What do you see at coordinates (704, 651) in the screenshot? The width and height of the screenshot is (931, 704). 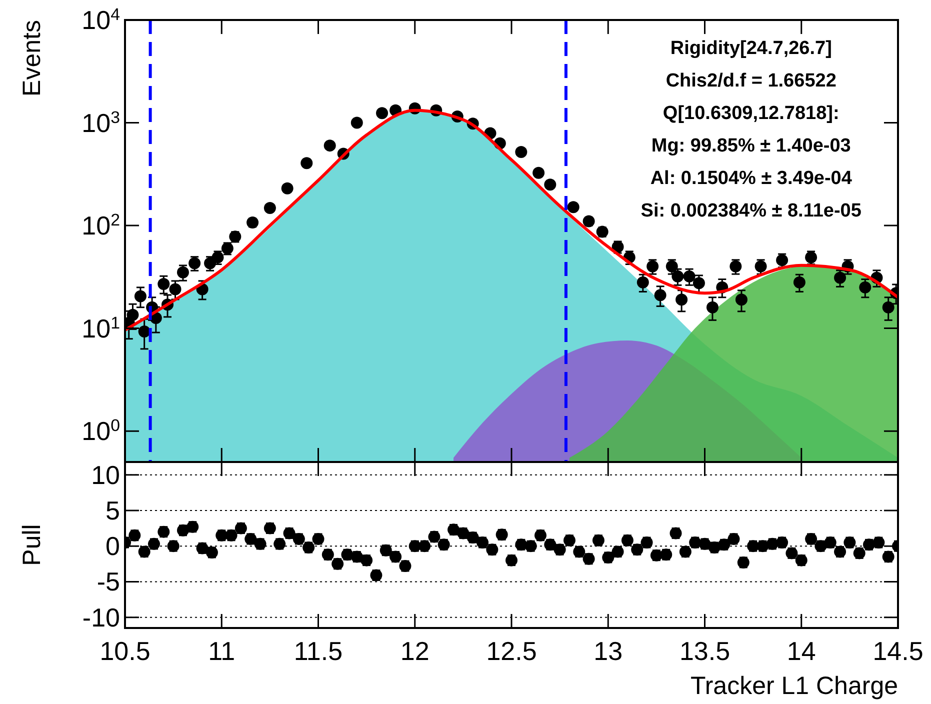 I see `x-tick-label: 13.5` at bounding box center [704, 651].